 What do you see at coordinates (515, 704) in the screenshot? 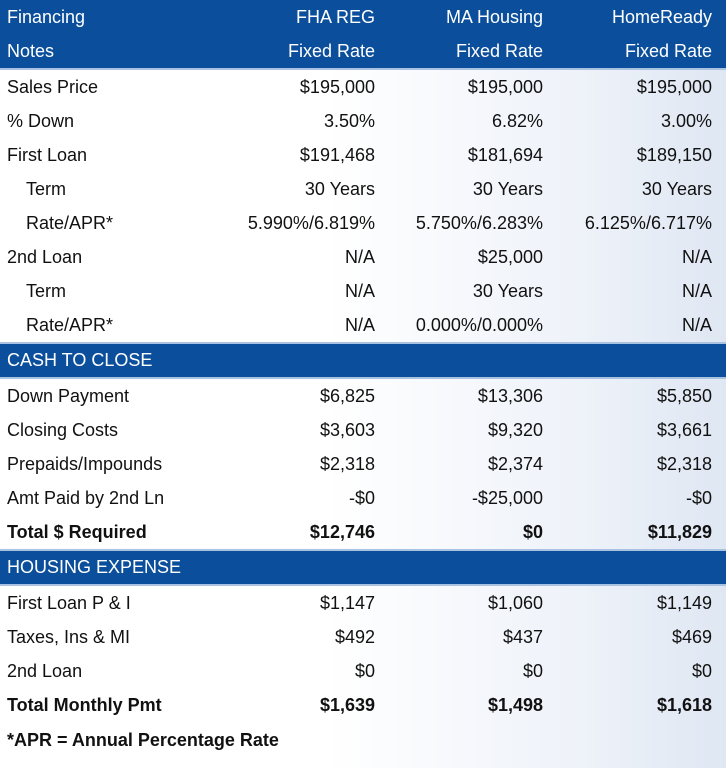
I see `value-ma-housing: $1,498` at bounding box center [515, 704].